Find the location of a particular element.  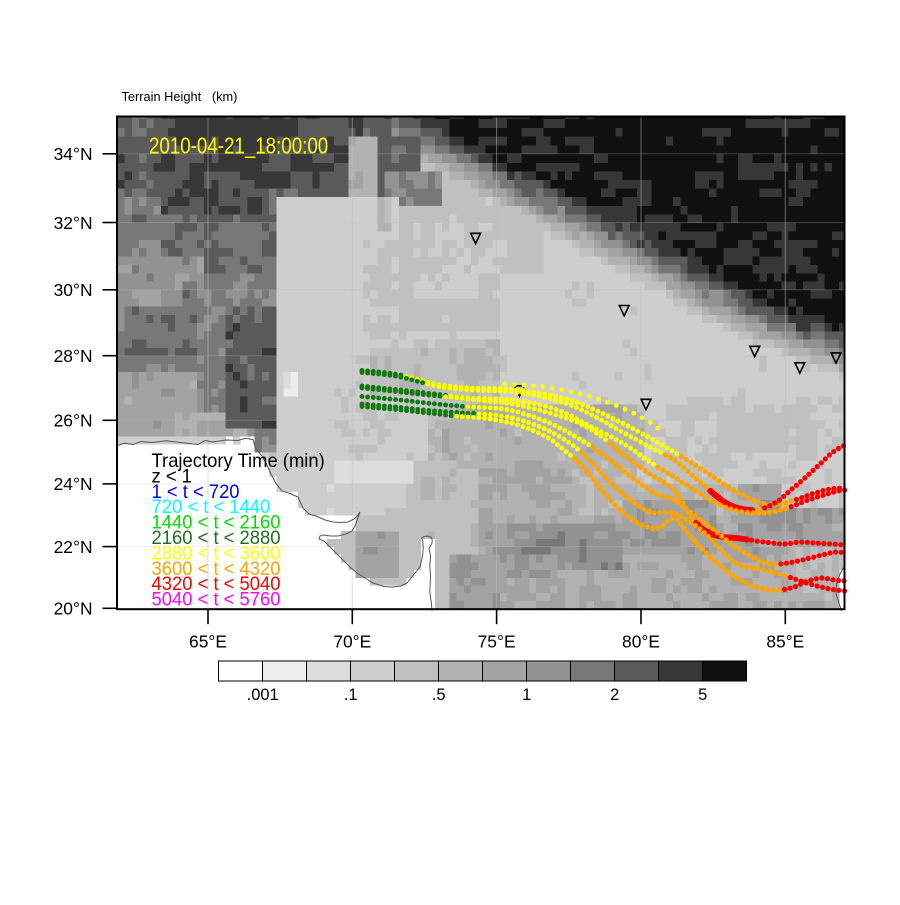

svg-text: 70°E is located at coordinates (352, 642).